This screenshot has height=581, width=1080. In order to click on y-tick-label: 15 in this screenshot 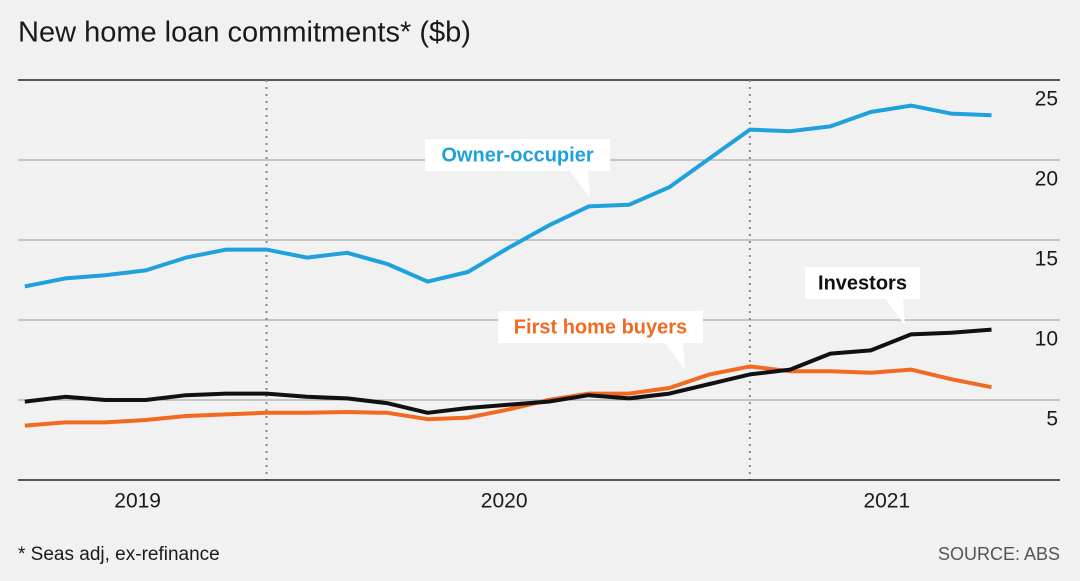, I will do `click(1046, 259)`.